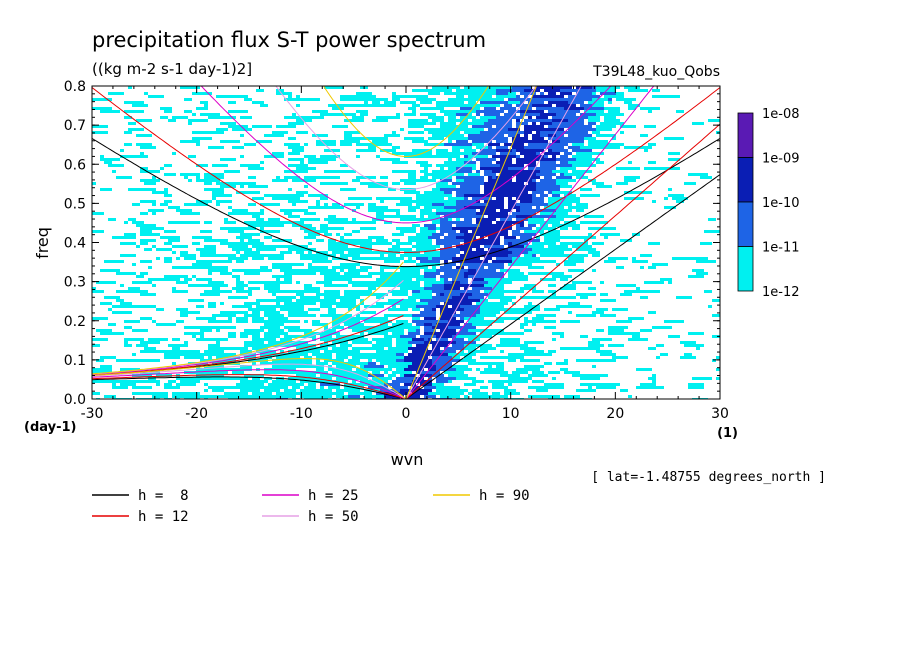  What do you see at coordinates (781, 248) in the screenshot?
I see `colorbar-level-label: 1e-11` at bounding box center [781, 248].